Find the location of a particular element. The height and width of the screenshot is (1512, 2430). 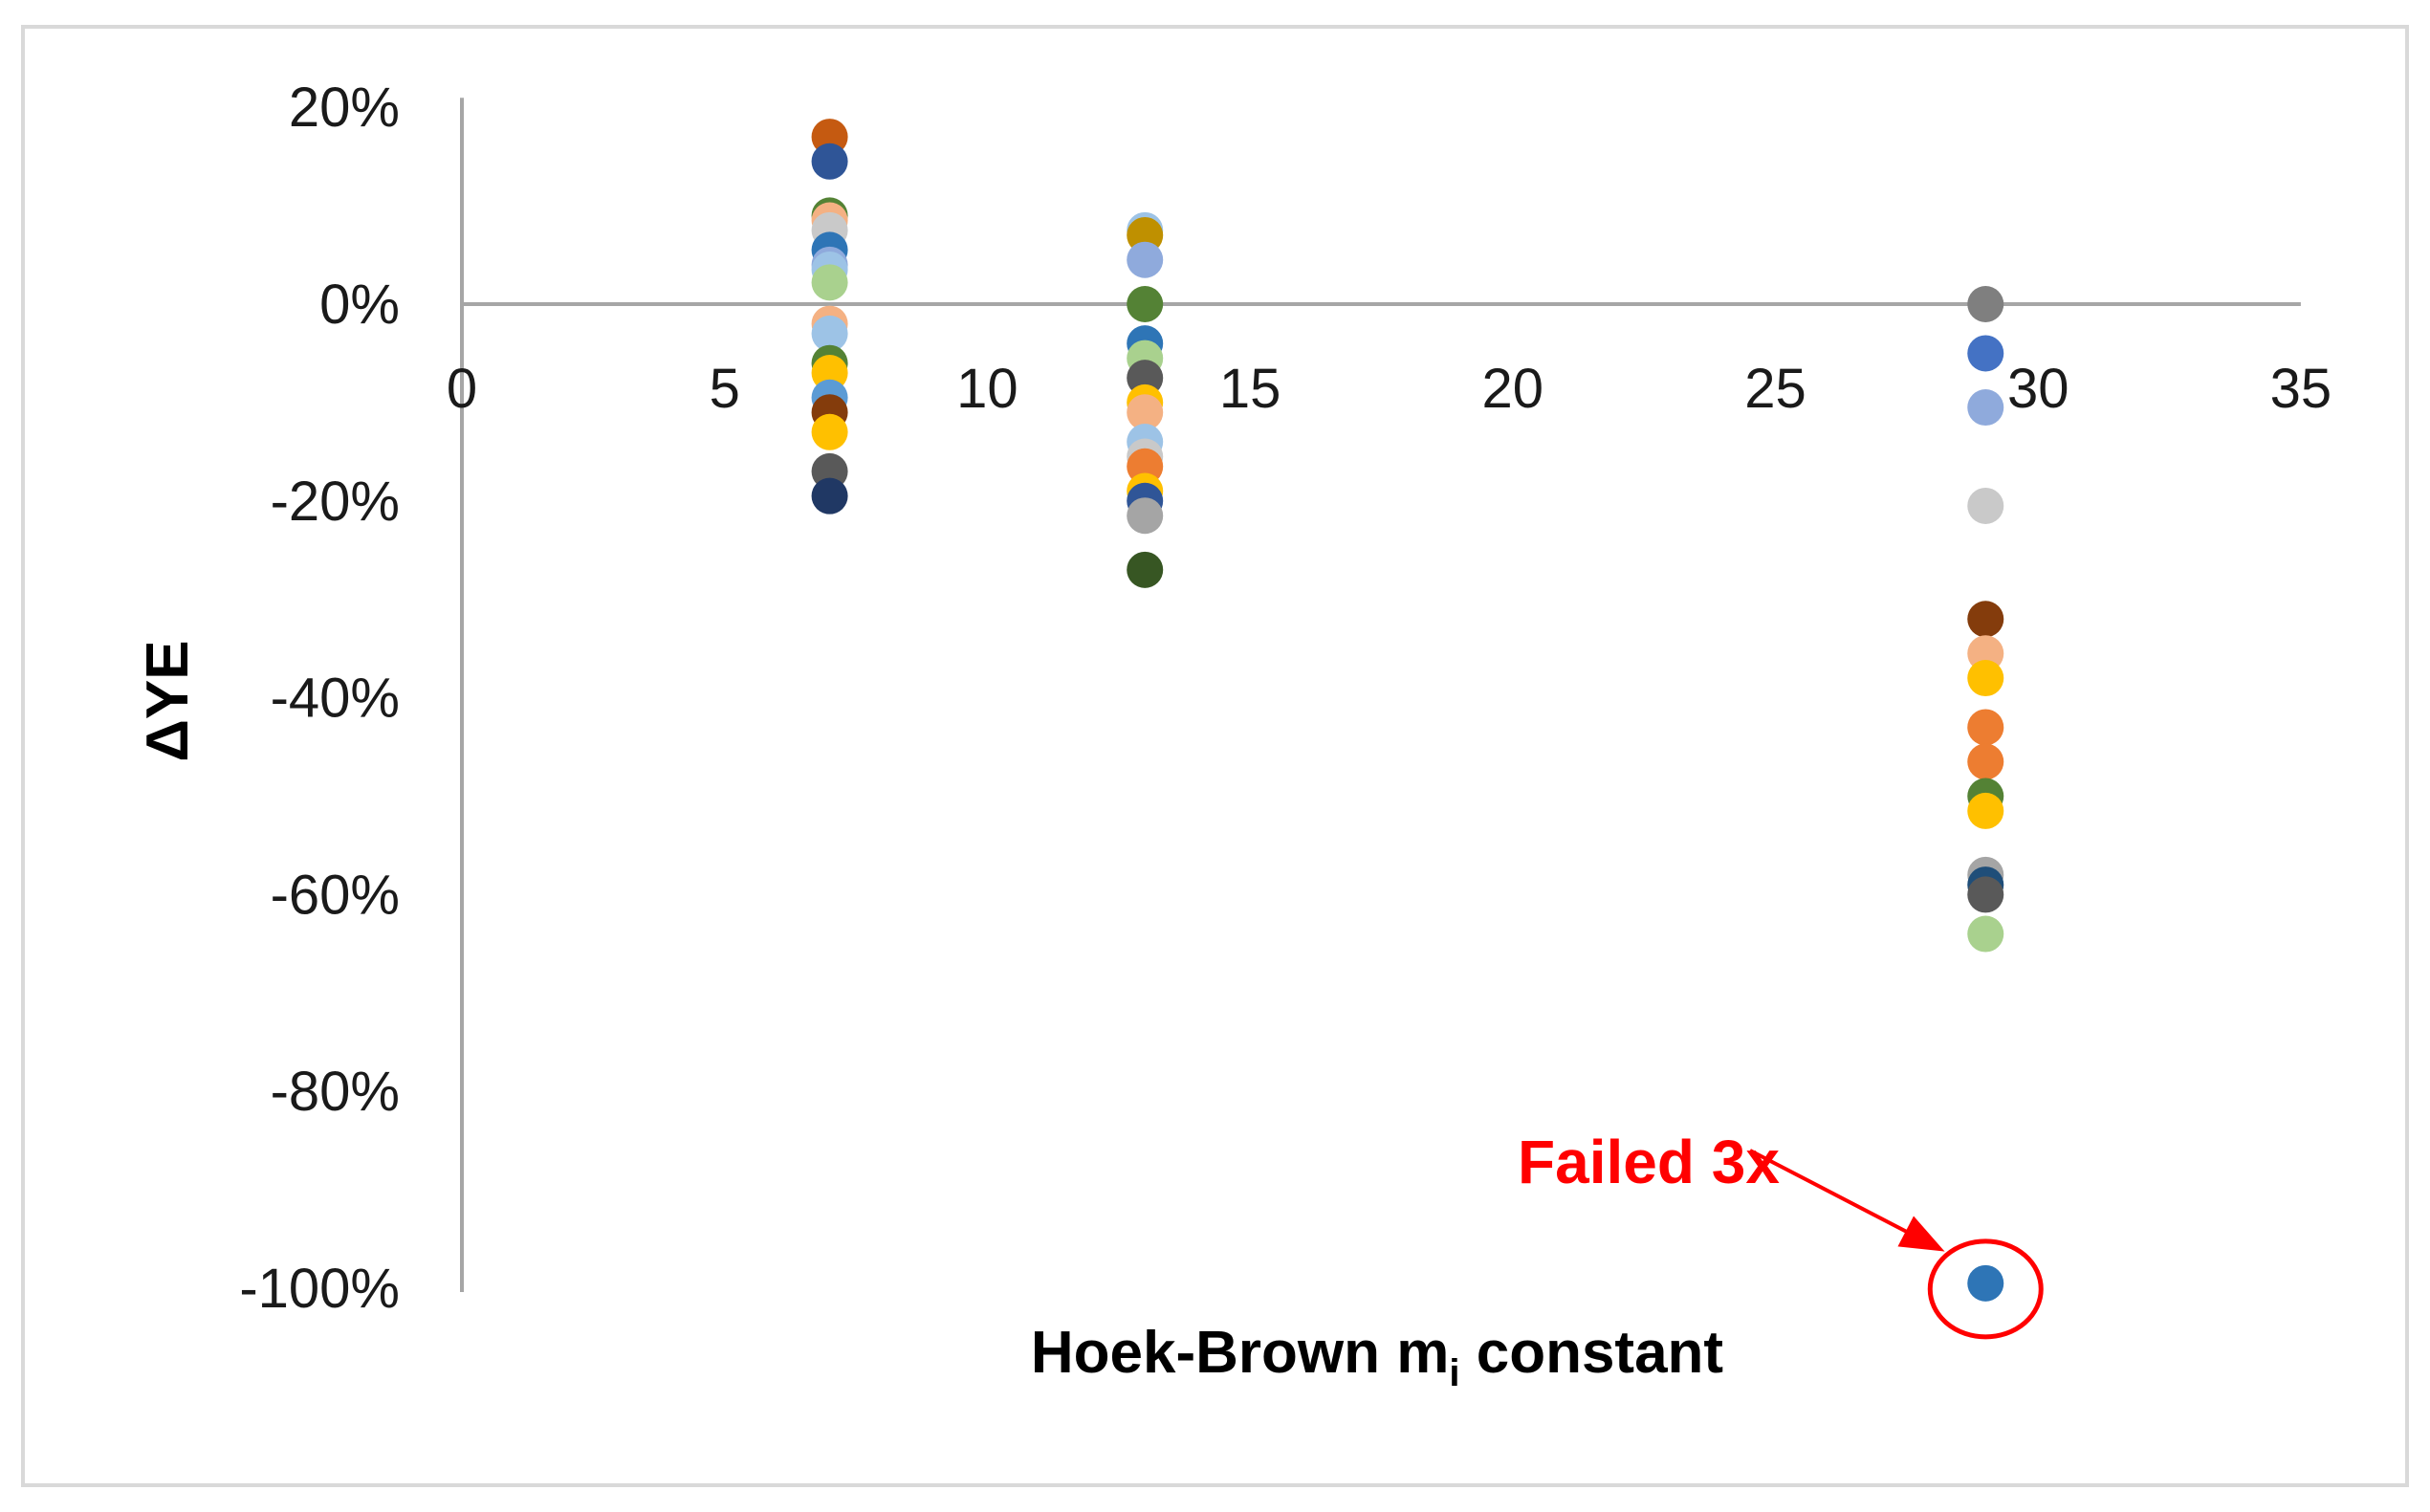

failed-annotation-label: Failed 3x is located at coordinates (1649, 1162).